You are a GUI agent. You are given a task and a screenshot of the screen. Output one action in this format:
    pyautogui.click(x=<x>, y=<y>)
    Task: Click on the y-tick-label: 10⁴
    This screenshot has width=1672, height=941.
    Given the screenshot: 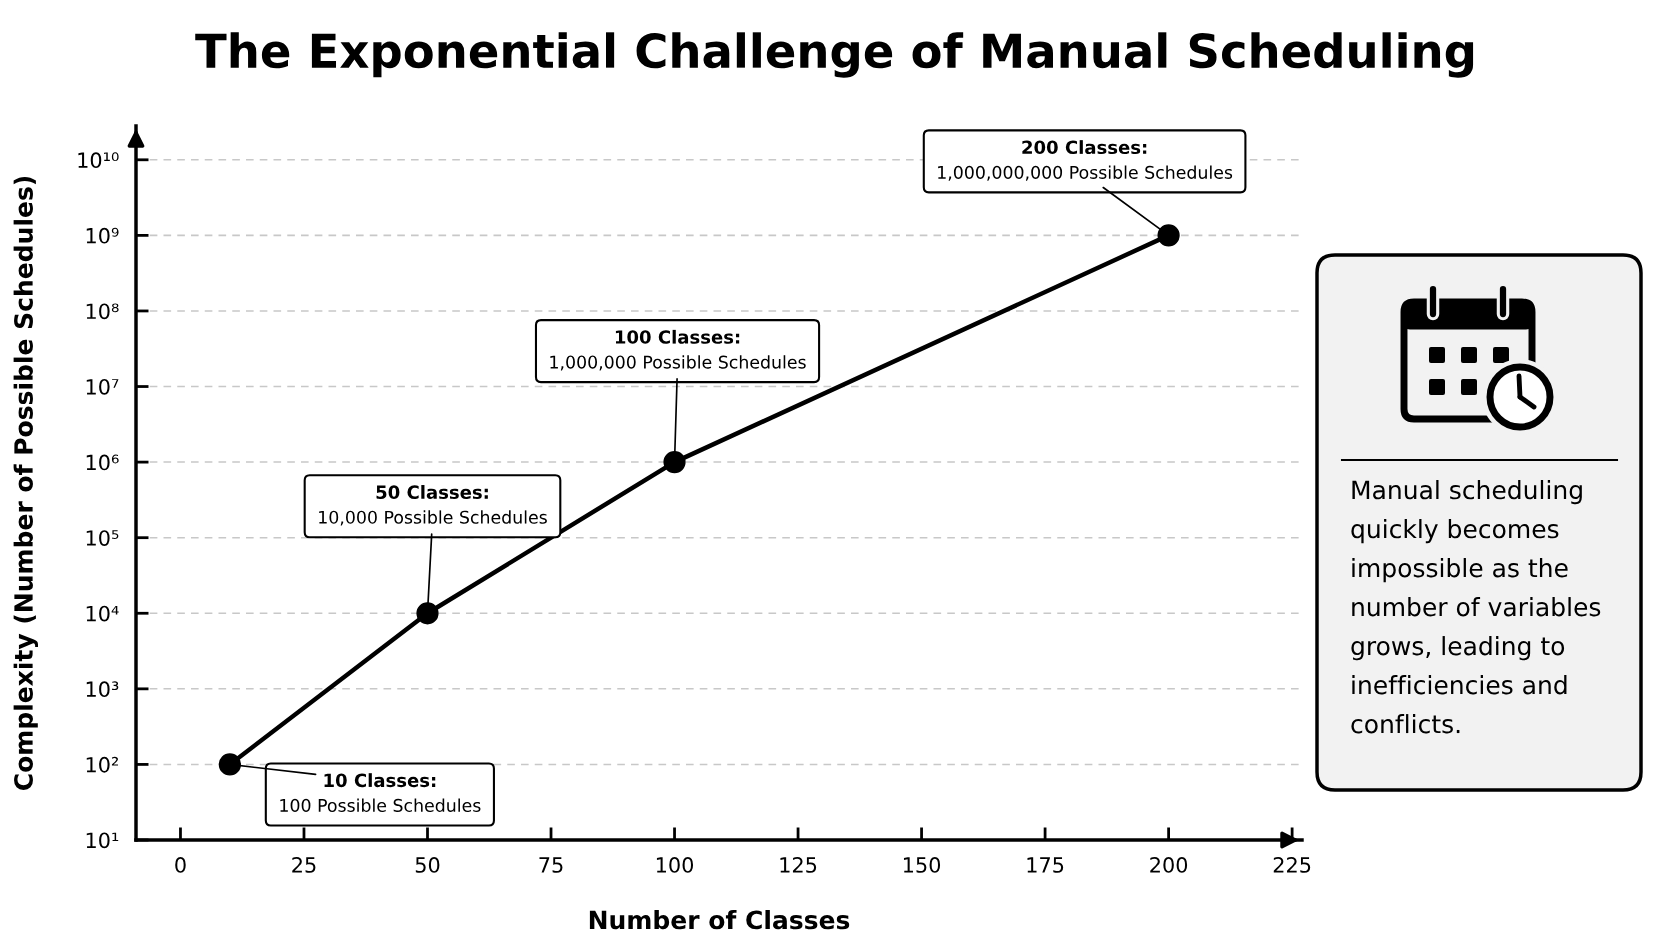 What is the action you would take?
    pyautogui.click(x=102, y=613)
    